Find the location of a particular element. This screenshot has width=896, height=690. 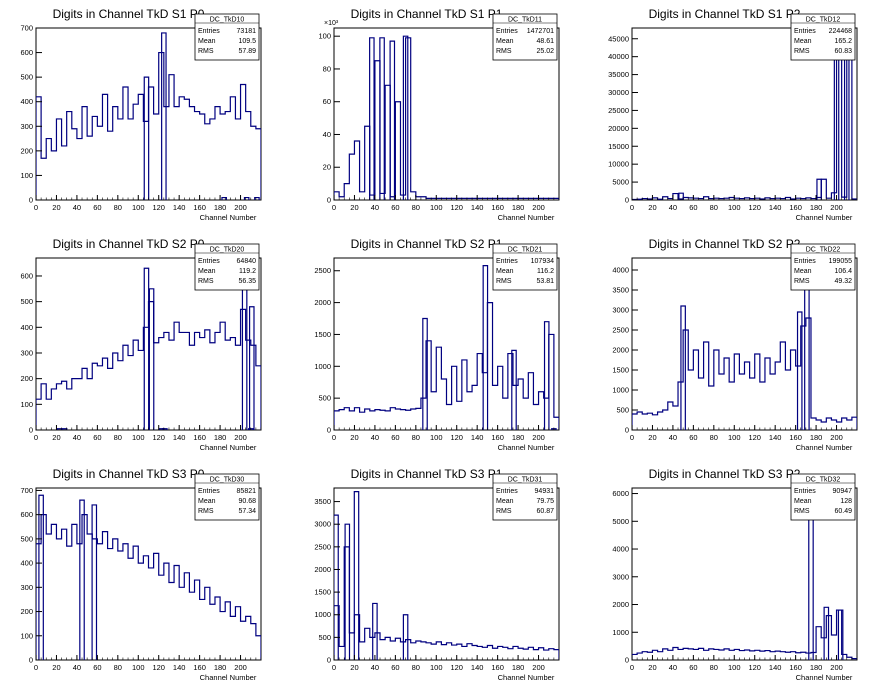

chart-title: Digits in Channel TkD S1 P0 is located at coordinates (129, 14).